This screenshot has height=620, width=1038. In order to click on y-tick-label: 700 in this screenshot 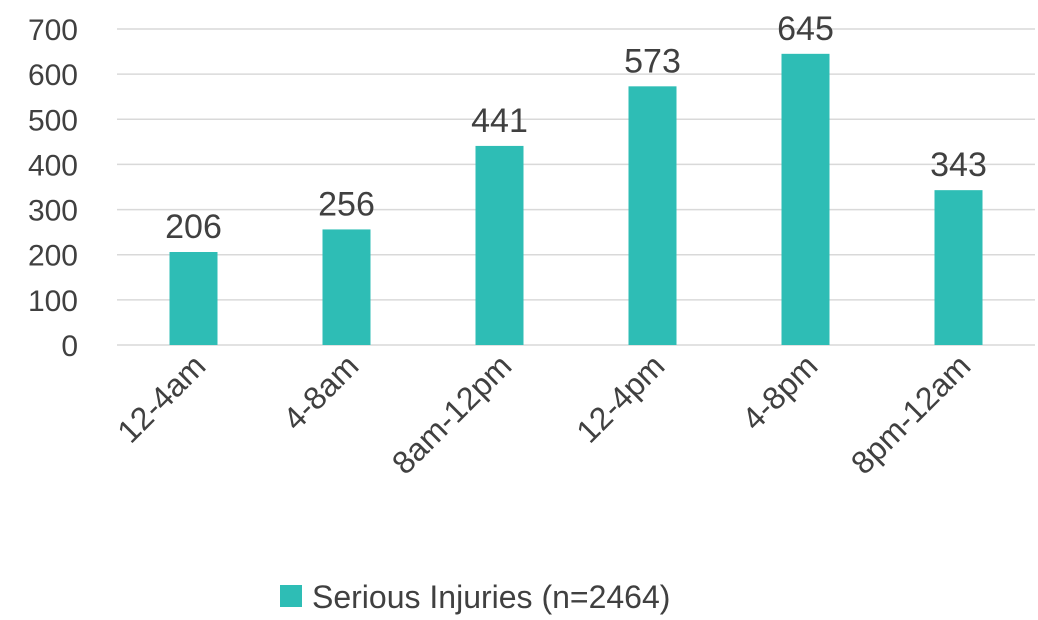, I will do `click(53, 30)`.